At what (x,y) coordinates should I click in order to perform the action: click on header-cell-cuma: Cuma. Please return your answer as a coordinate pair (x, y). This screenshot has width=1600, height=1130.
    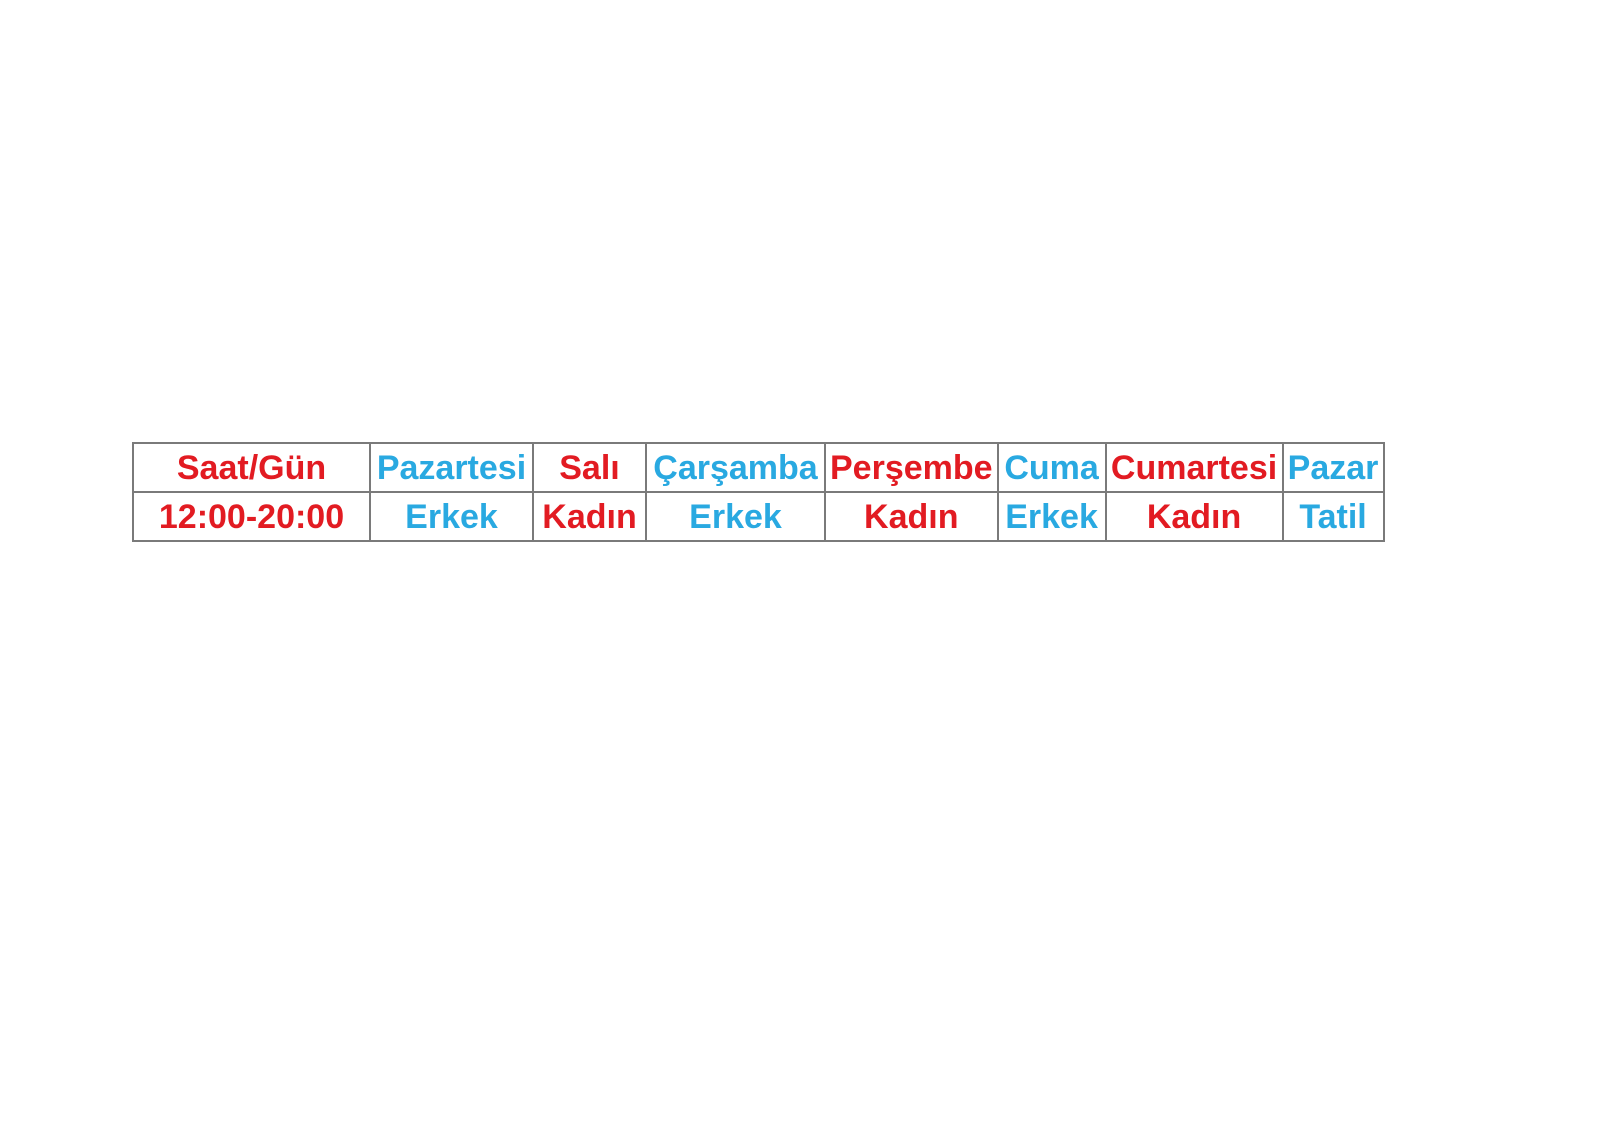
    Looking at the image, I should click on (1051, 467).